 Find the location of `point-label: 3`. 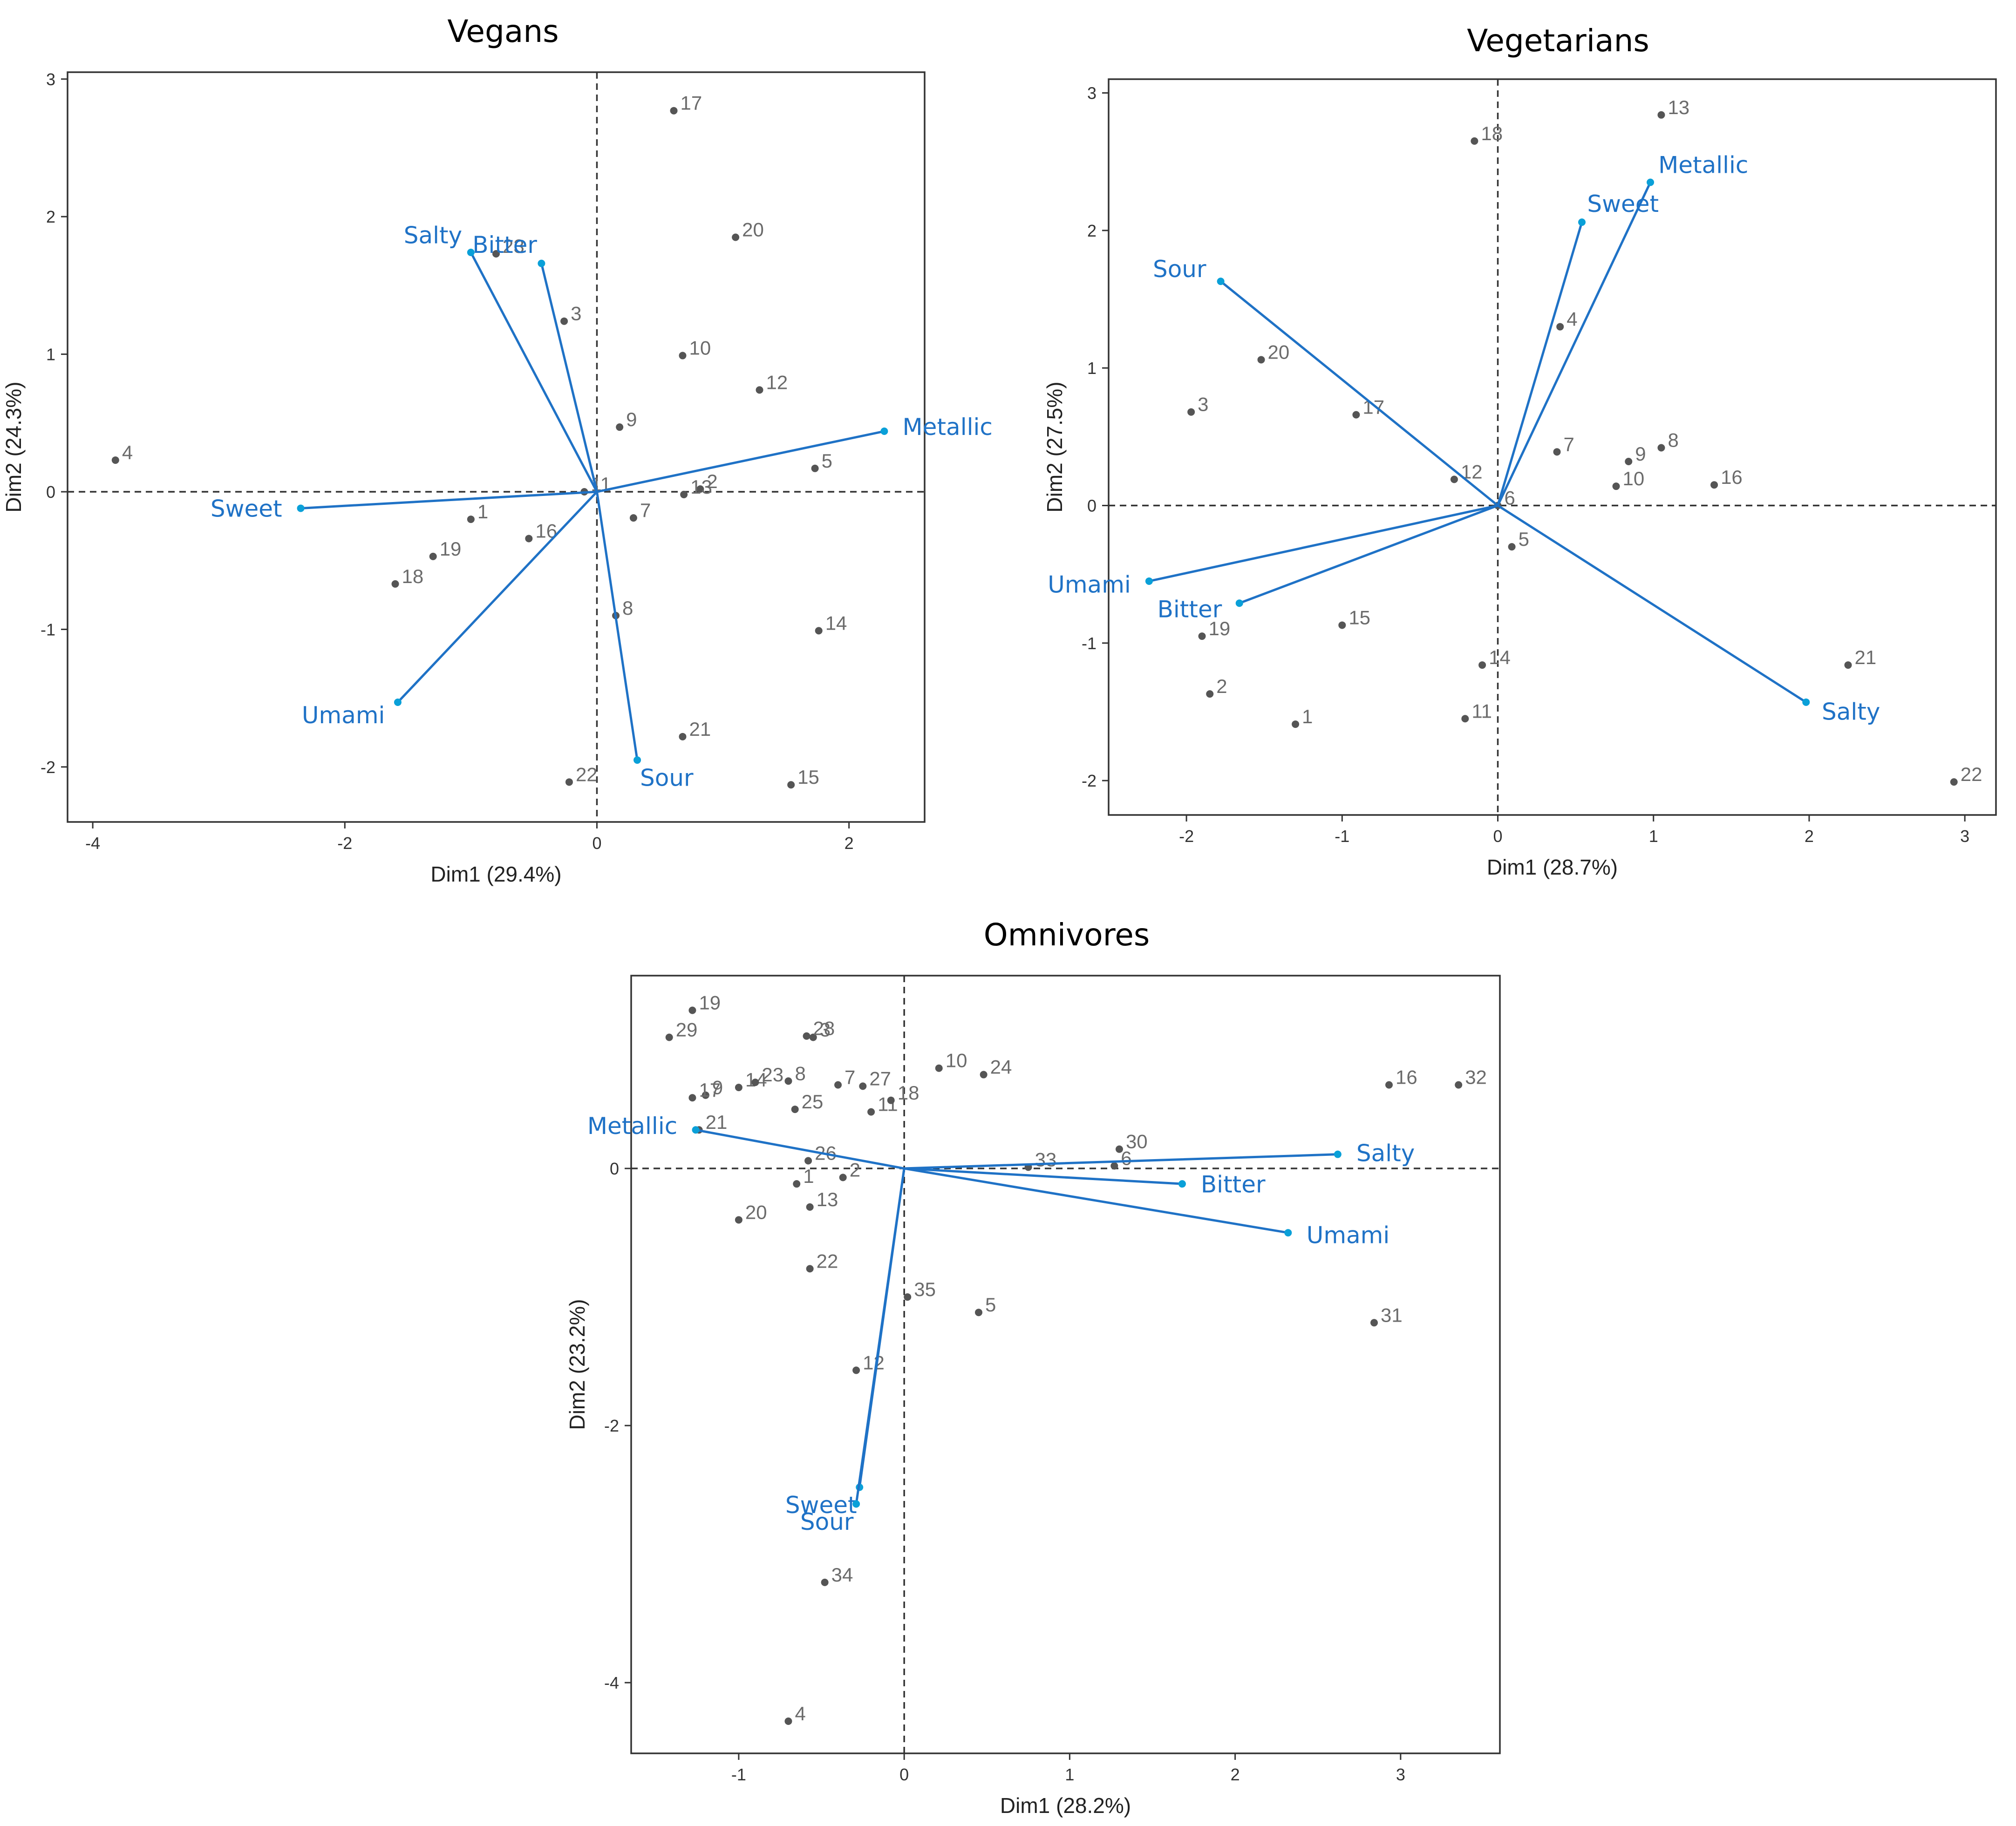

point-label: 3 is located at coordinates (825, 1029).